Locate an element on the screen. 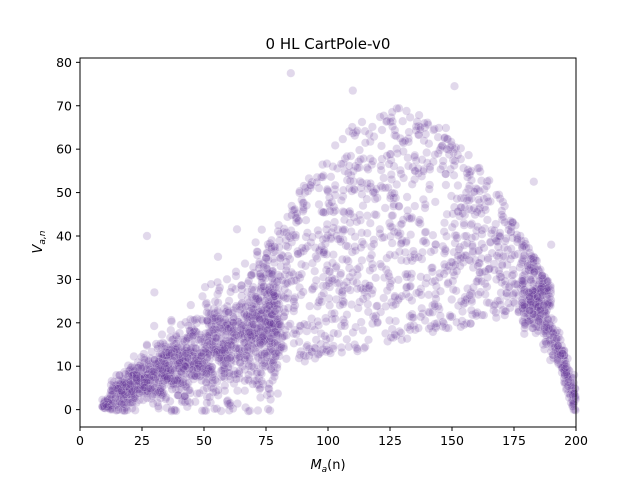 The height and width of the screenshot is (480, 640). y-tick-label: 70 is located at coordinates (64, 105).